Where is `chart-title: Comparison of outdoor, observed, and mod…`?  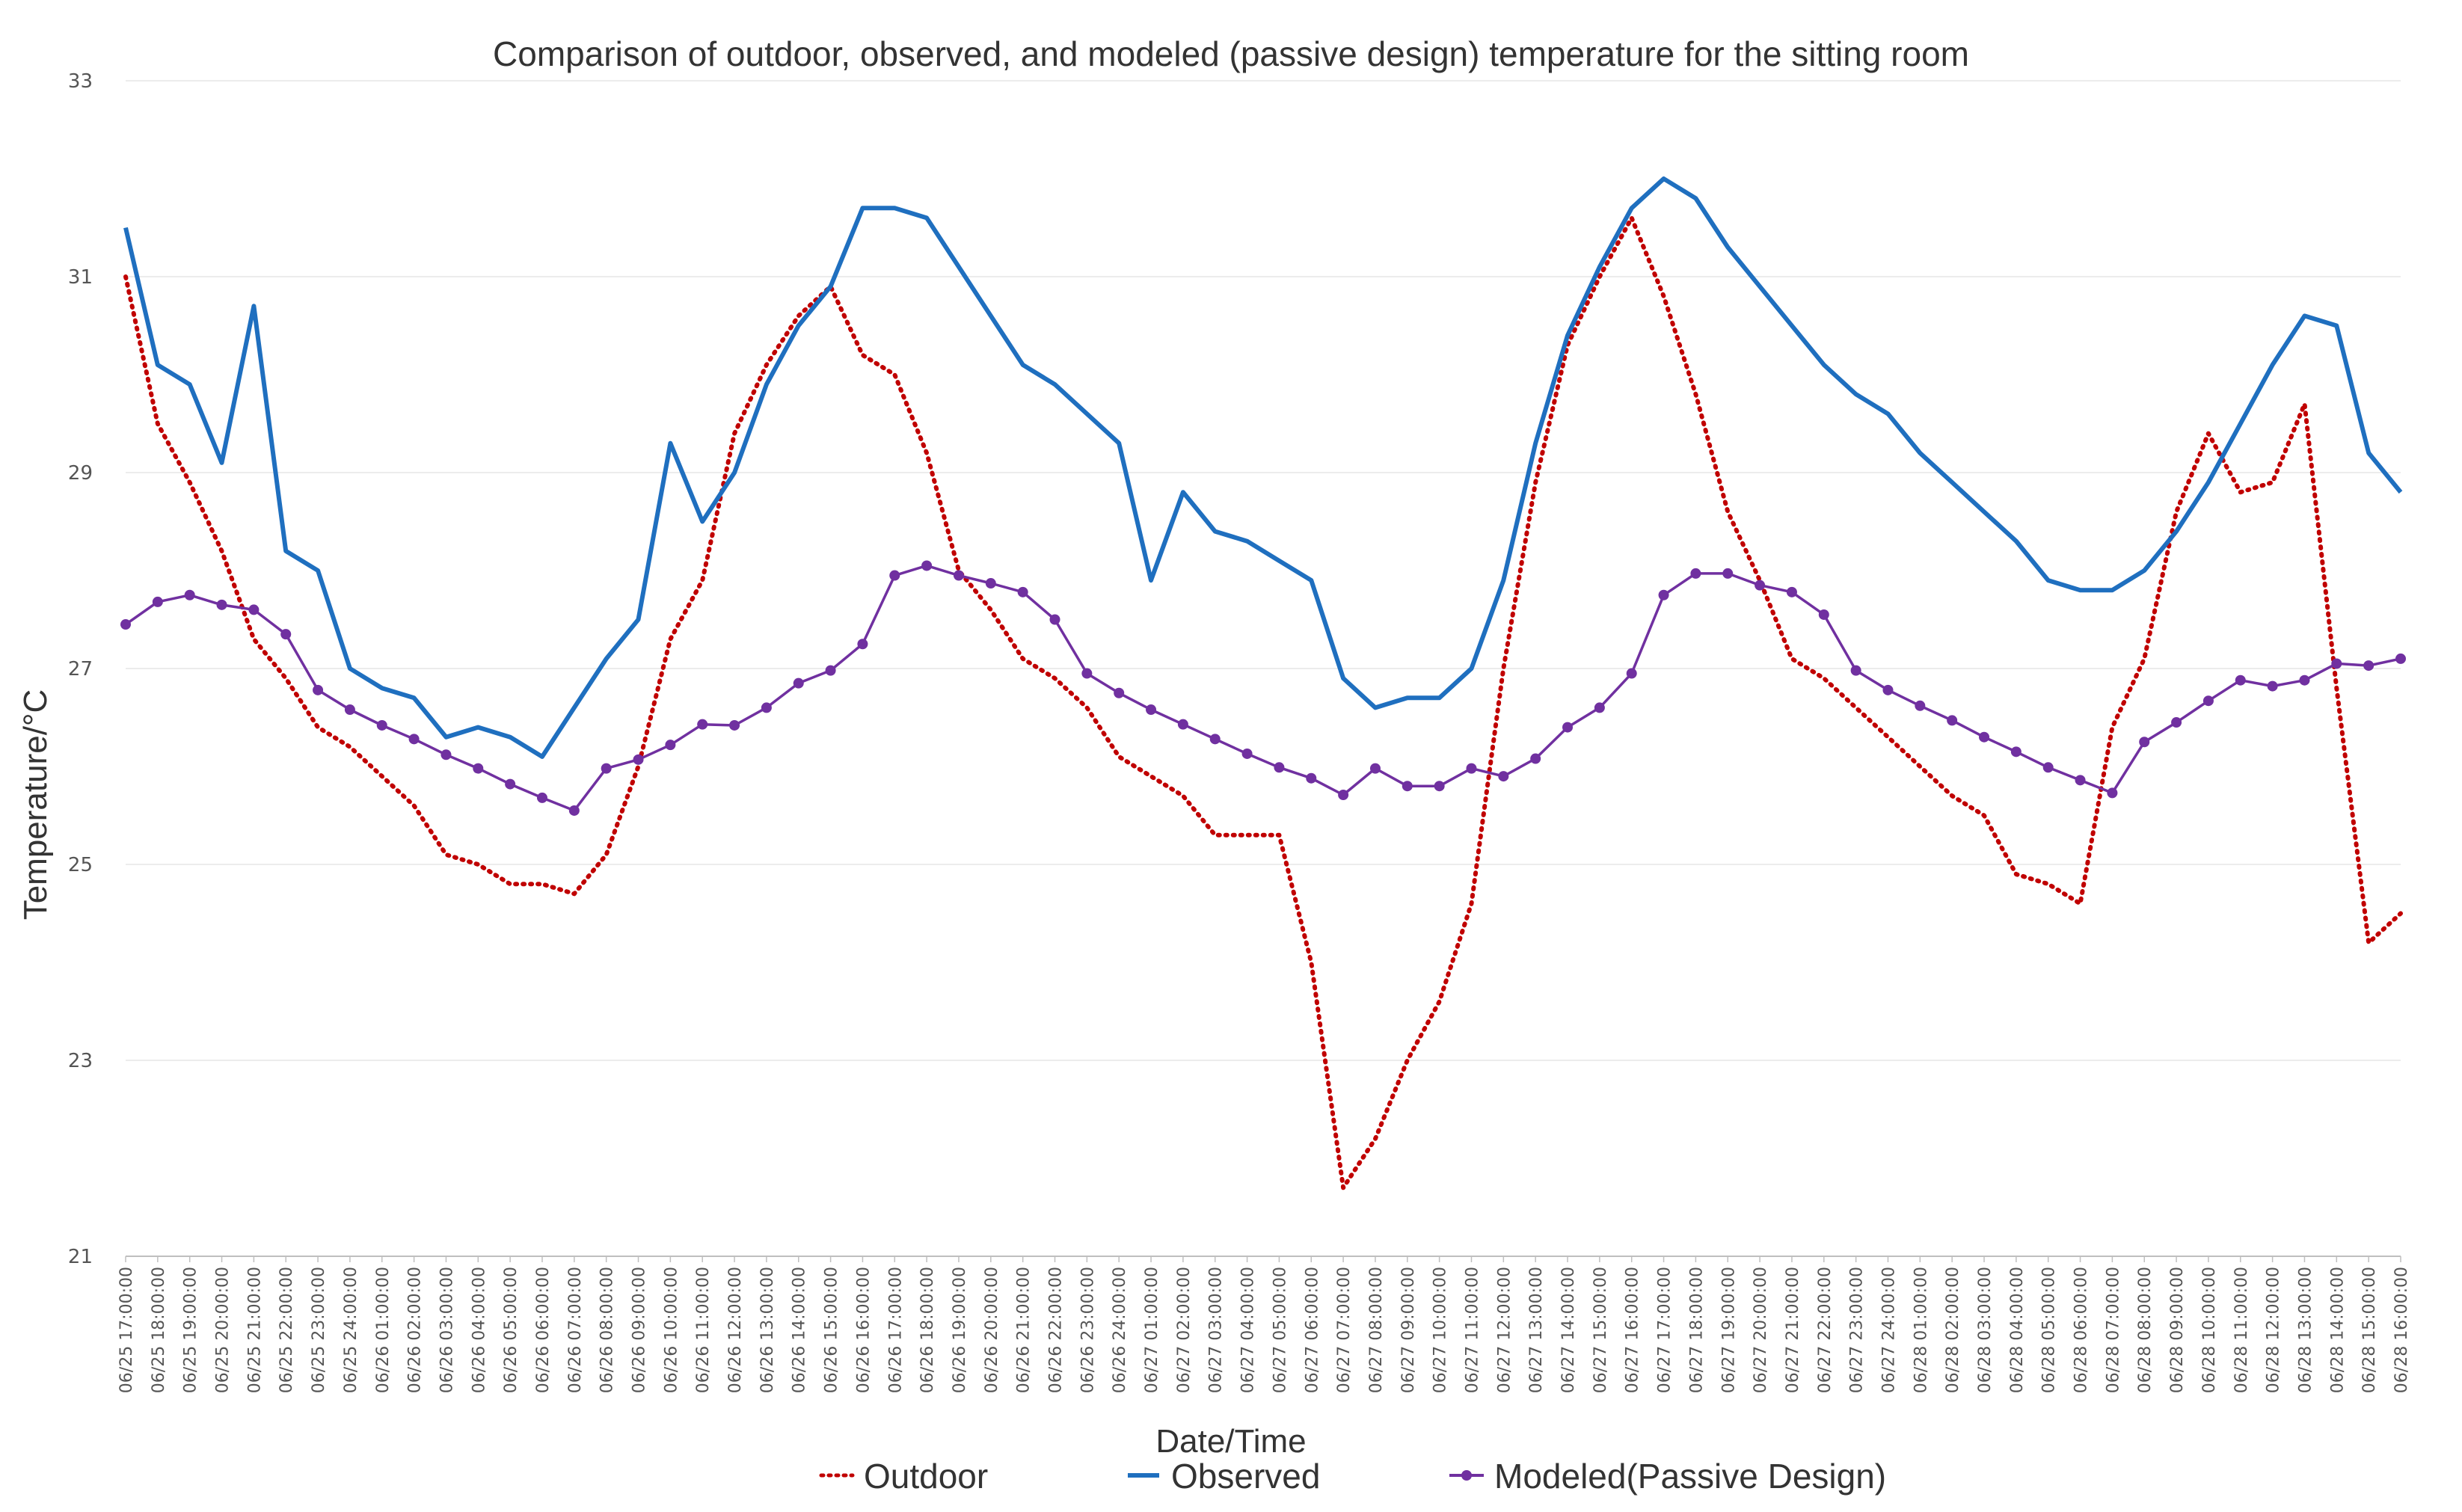 chart-title: Comparison of outdoor, observed, and mod… is located at coordinates (1231, 53).